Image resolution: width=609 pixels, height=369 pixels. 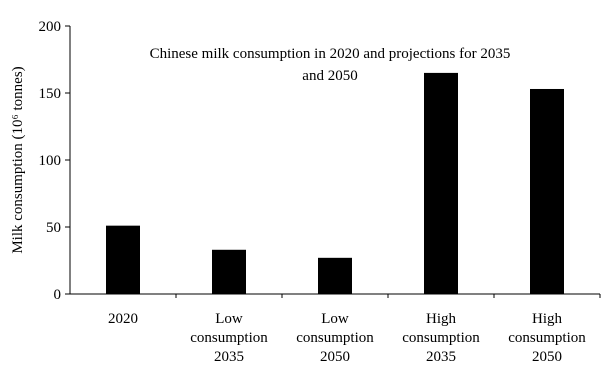 What do you see at coordinates (53, 228) in the screenshot?
I see `y-tick-label: 50` at bounding box center [53, 228].